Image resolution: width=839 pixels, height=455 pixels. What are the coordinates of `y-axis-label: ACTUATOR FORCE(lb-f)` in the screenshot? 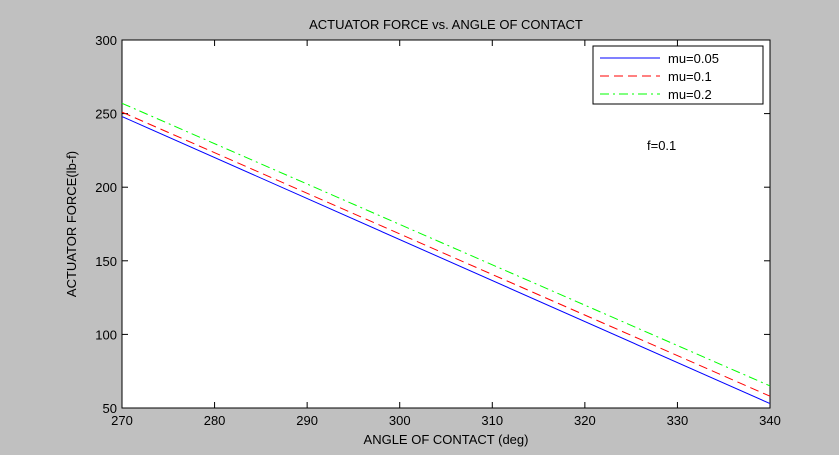 It's located at (71, 224).